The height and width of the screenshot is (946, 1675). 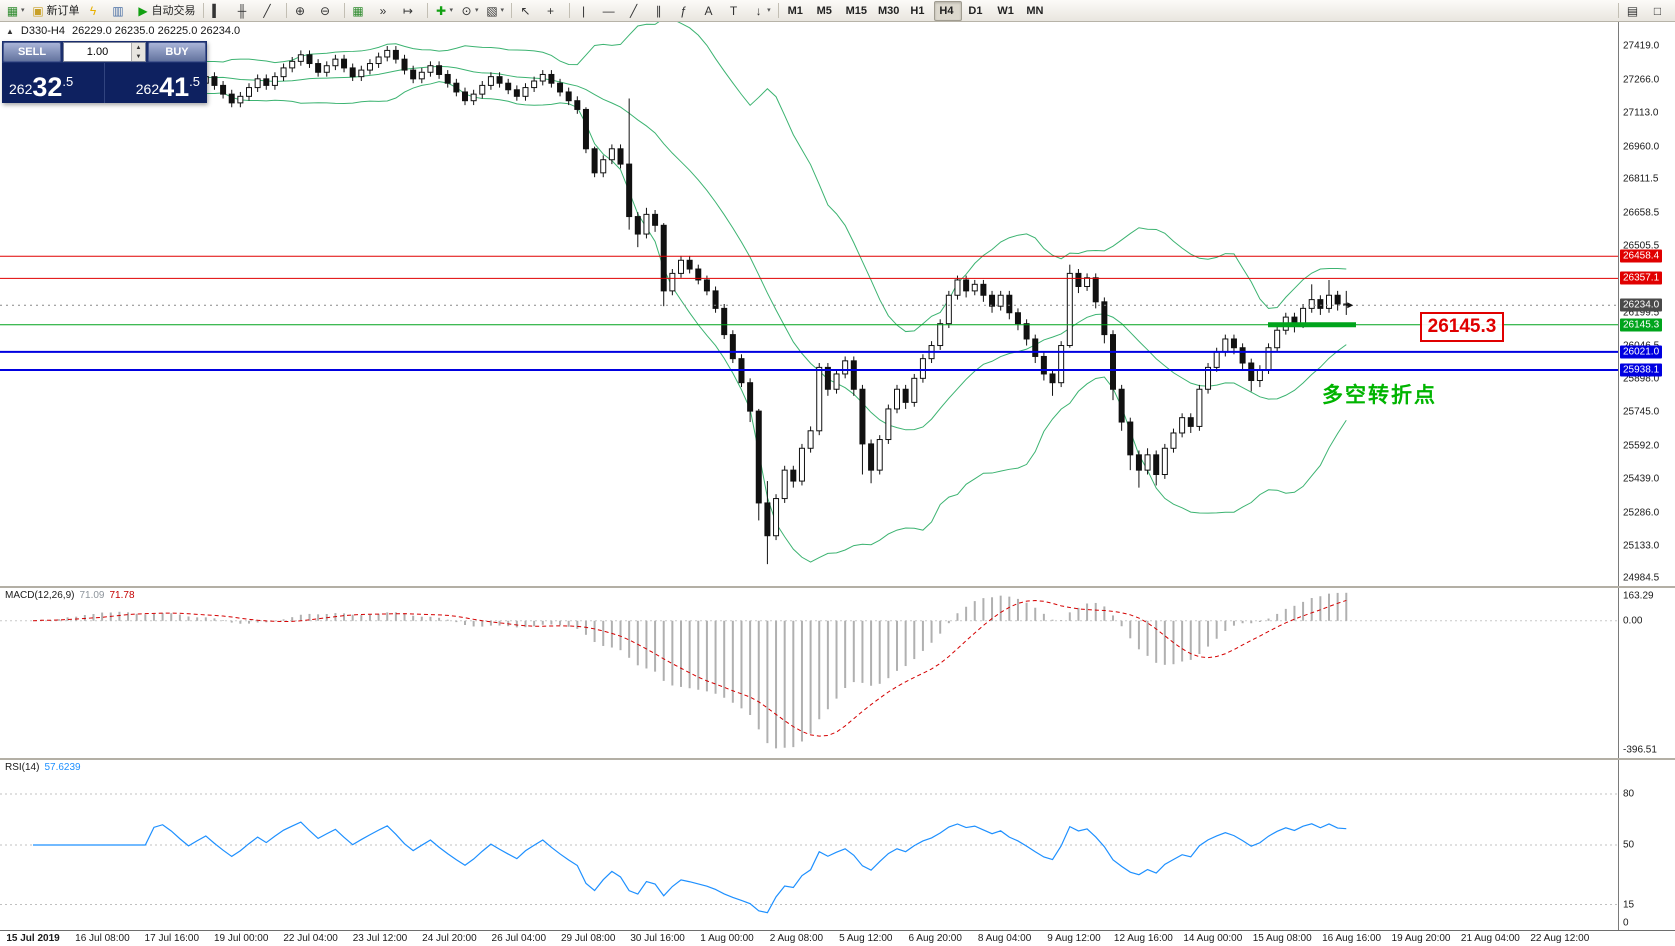 I want to click on tf-mn-label: MN, so click(x=1035, y=10).